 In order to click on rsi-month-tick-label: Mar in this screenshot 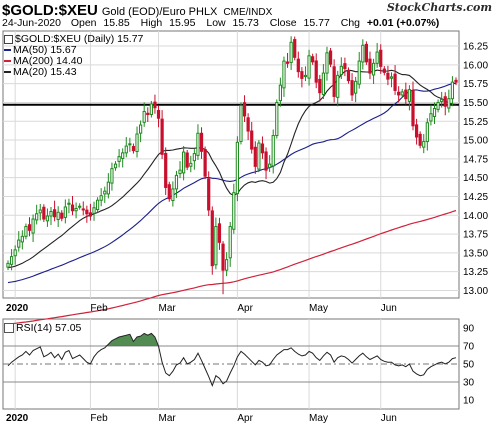, I will do `click(168, 418)`.